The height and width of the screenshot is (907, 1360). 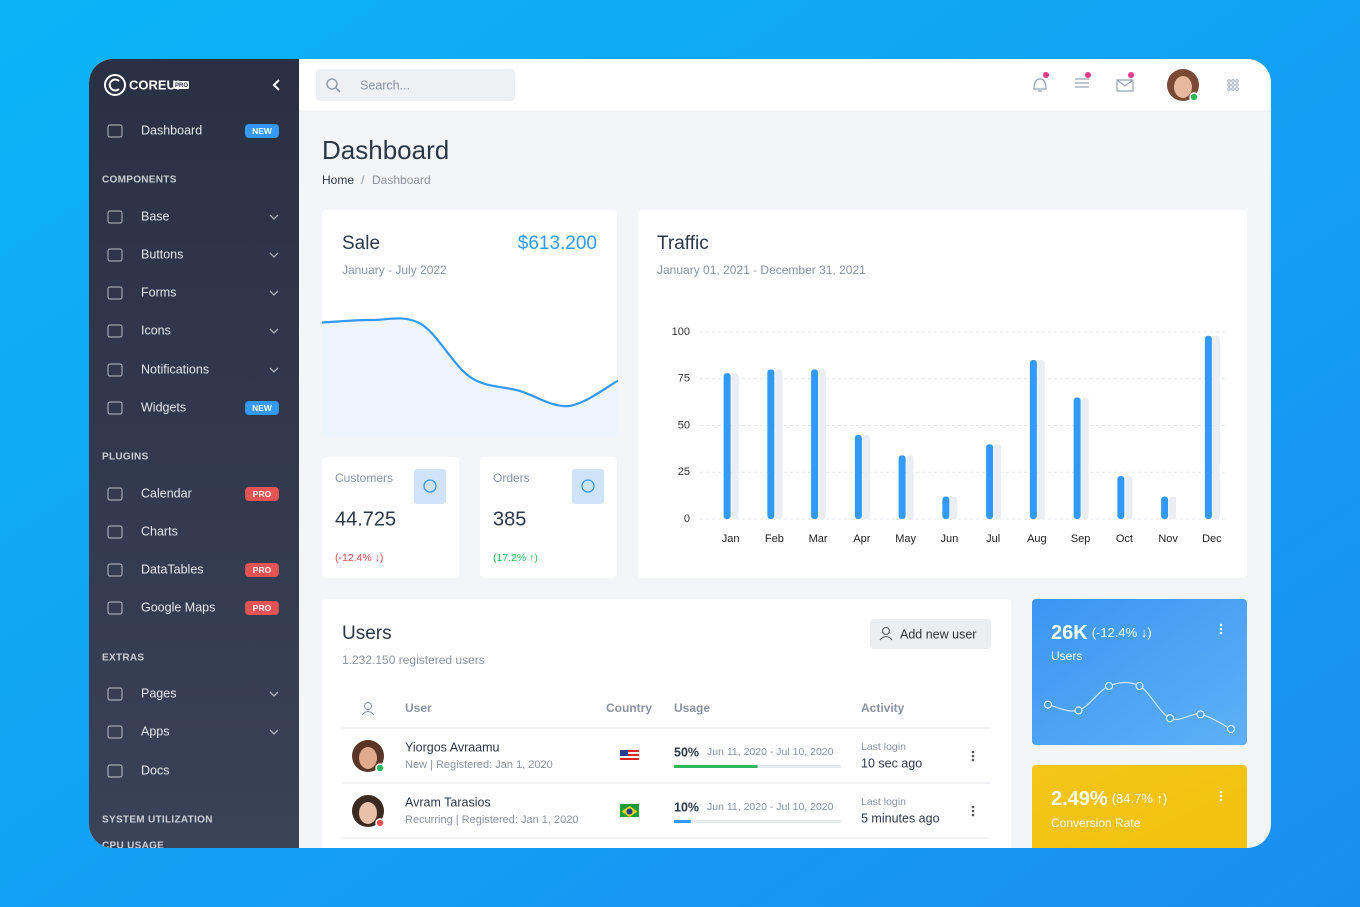 I want to click on apps-menu, so click(x=1233, y=85).